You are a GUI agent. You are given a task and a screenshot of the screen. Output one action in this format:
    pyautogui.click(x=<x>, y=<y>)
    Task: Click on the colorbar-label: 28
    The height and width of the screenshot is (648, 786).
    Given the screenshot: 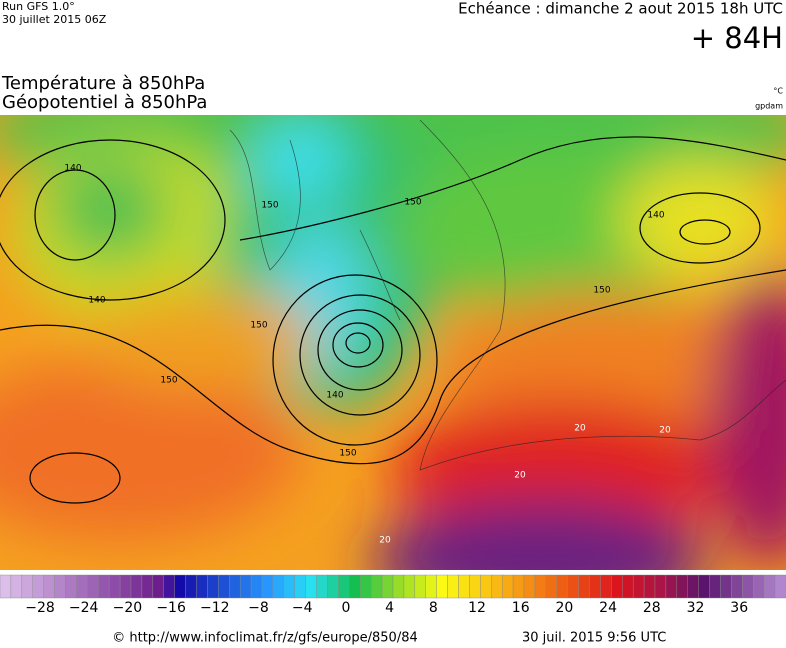 What is the action you would take?
    pyautogui.click(x=652, y=608)
    